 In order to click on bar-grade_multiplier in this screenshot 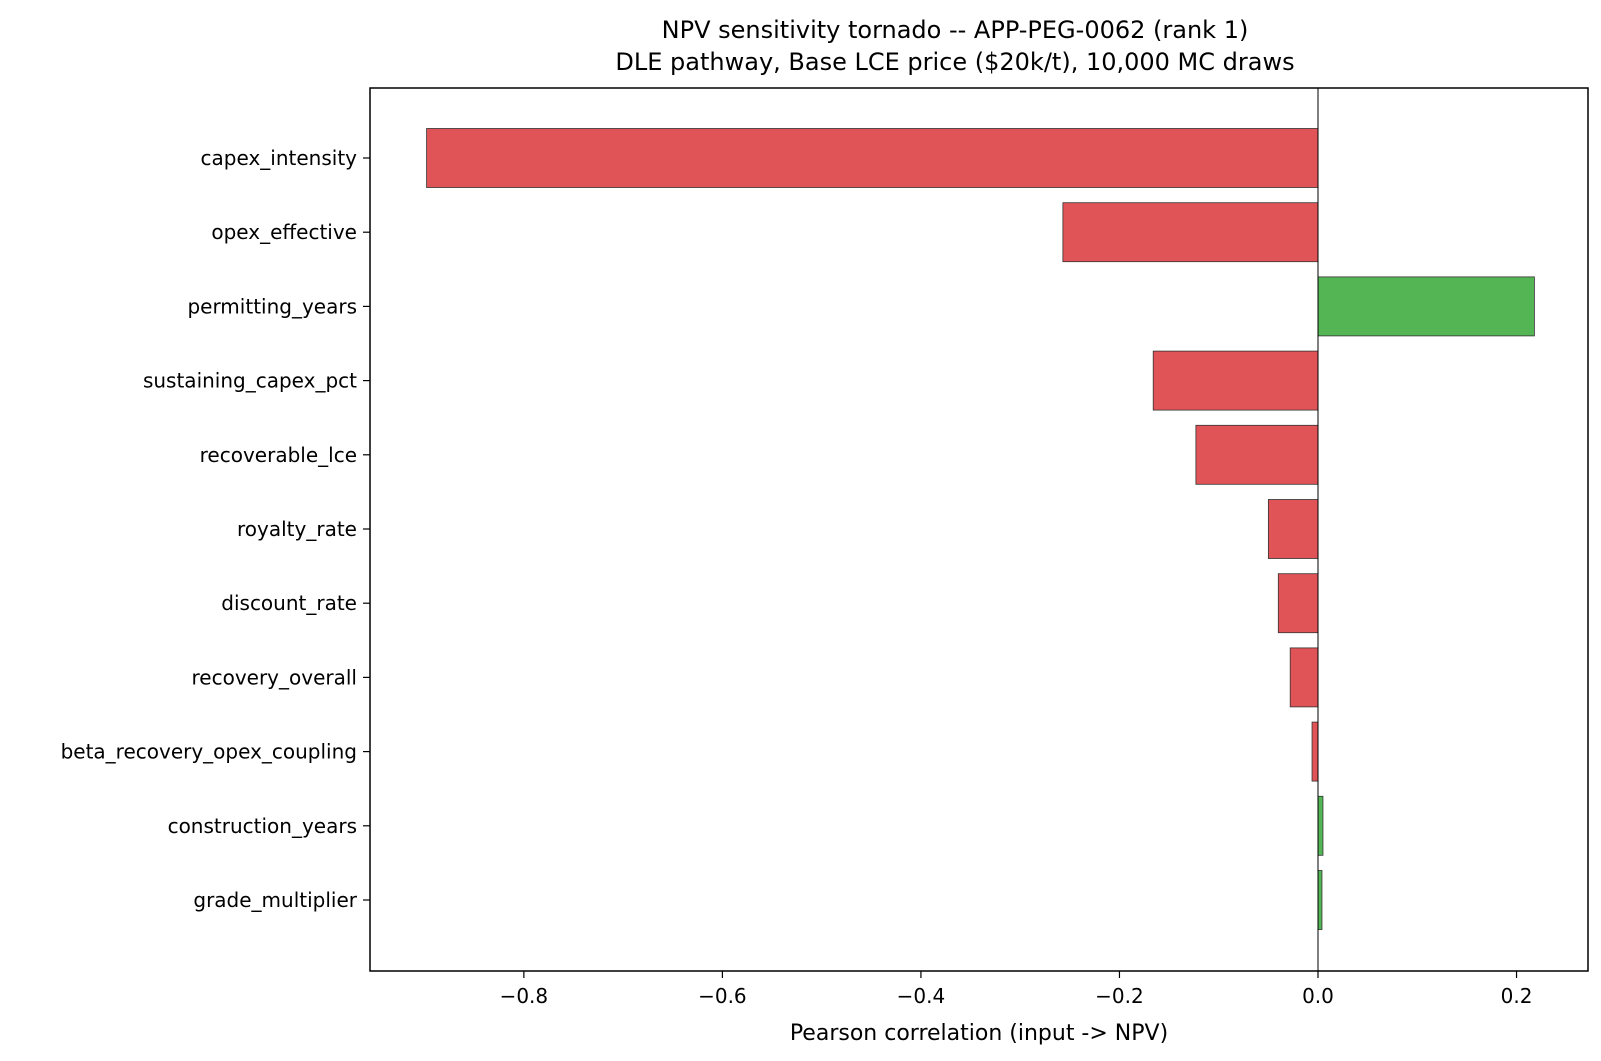, I will do `click(1320, 900)`.